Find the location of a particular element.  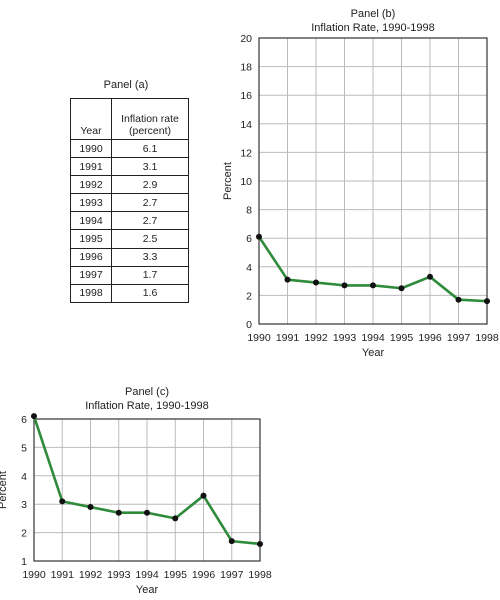

cell-rate: 3.1 is located at coordinates (150, 167).